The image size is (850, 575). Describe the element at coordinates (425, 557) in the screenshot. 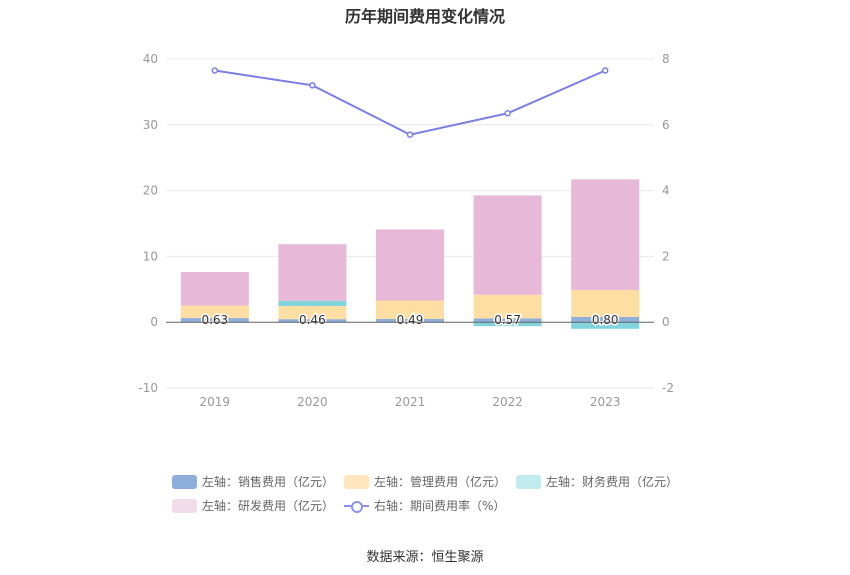

I see `data-source-note: 数据来源：恒生聚源` at that location.